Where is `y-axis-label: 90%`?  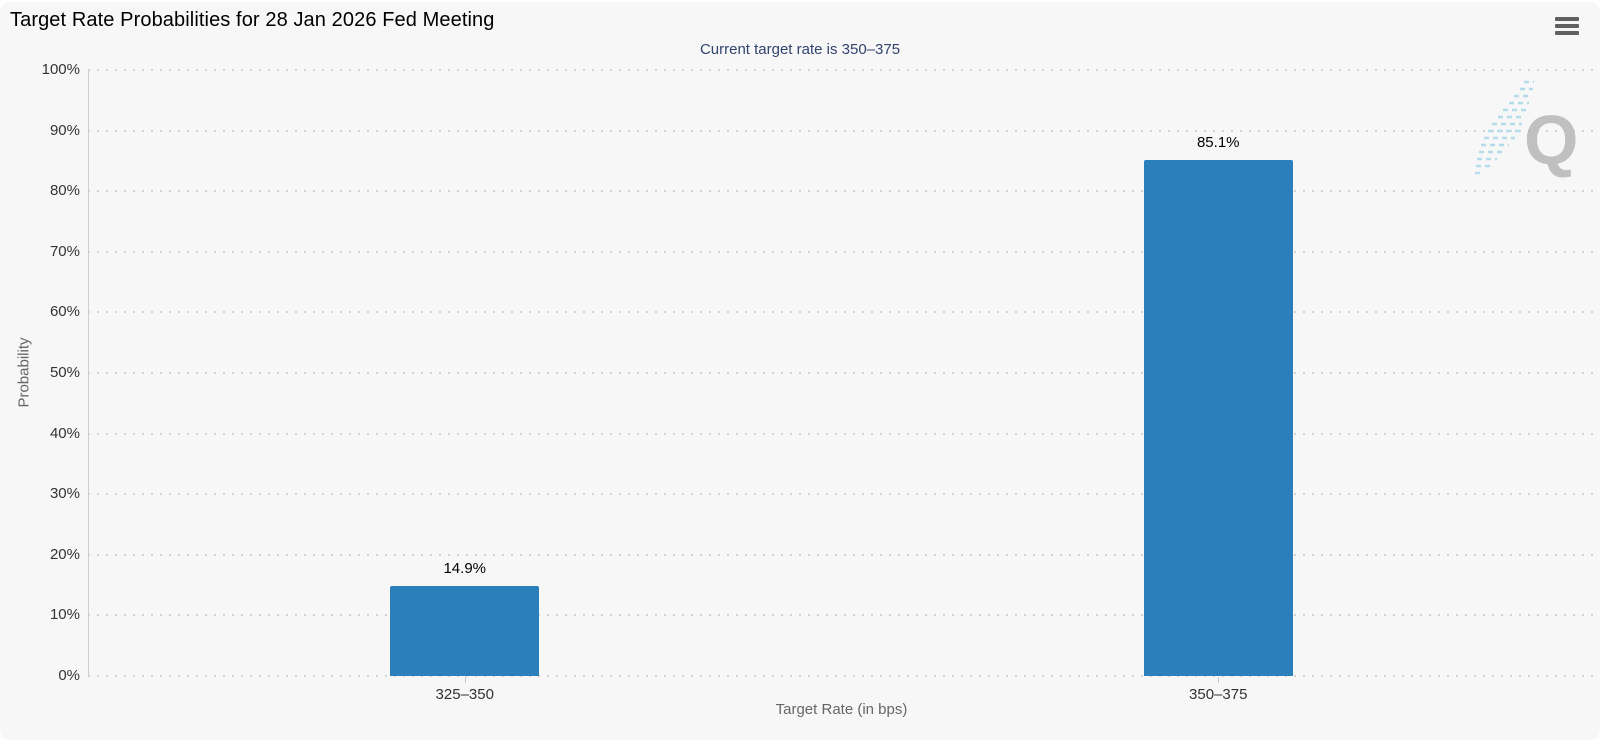
y-axis-label: 90% is located at coordinates (64, 130).